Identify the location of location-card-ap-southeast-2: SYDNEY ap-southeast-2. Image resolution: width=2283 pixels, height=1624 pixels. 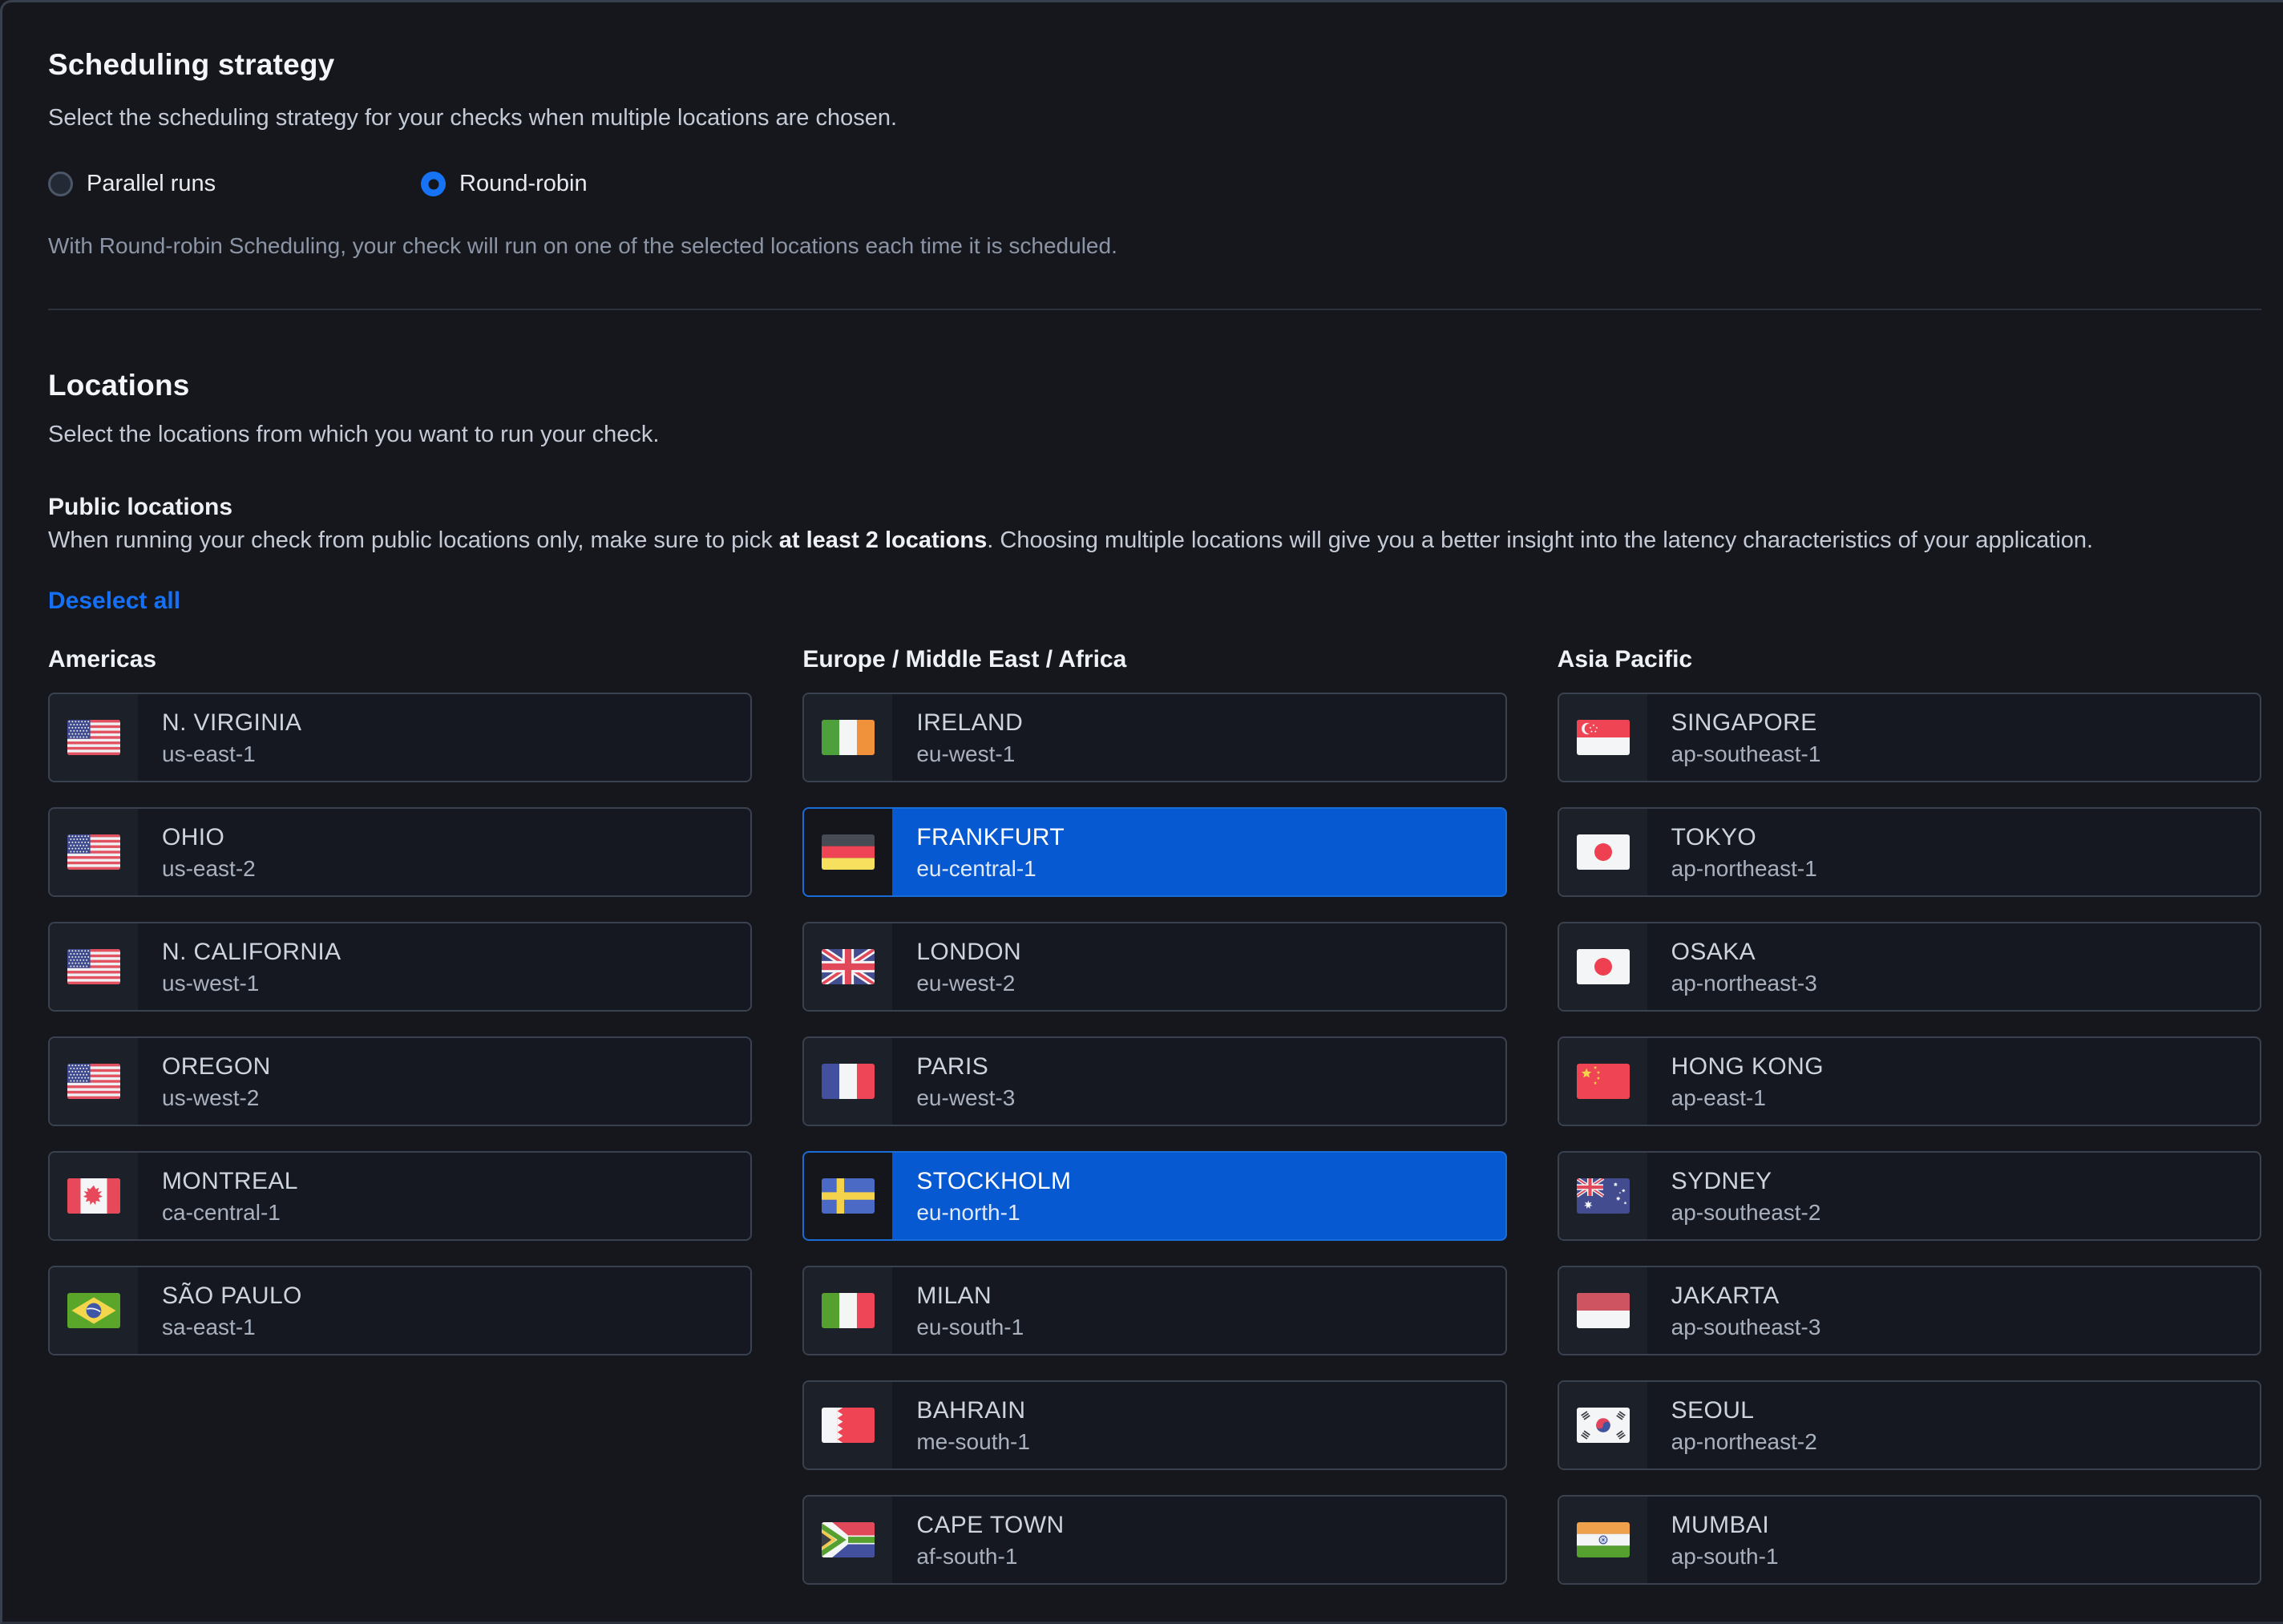
(1909, 1196).